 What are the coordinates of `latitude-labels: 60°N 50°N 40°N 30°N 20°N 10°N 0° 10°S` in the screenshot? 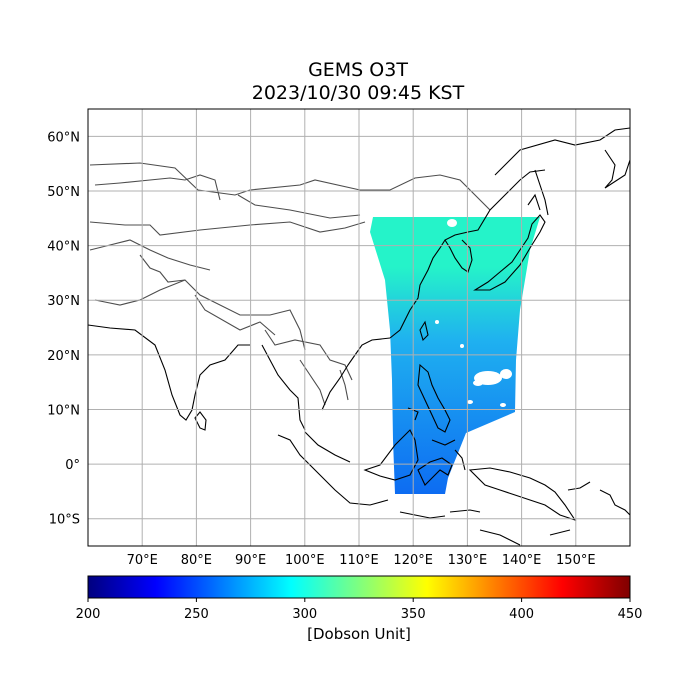 It's located at (63, 328).